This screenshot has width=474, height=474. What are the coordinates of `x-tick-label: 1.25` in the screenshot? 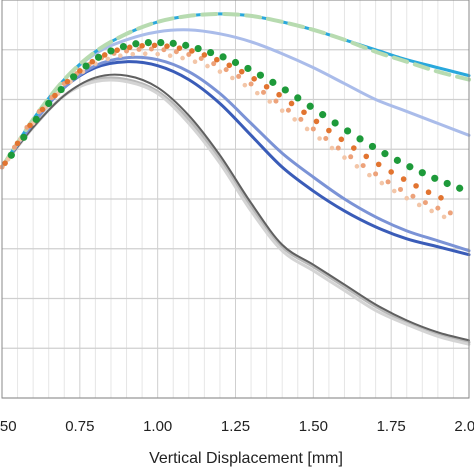 It's located at (235, 426).